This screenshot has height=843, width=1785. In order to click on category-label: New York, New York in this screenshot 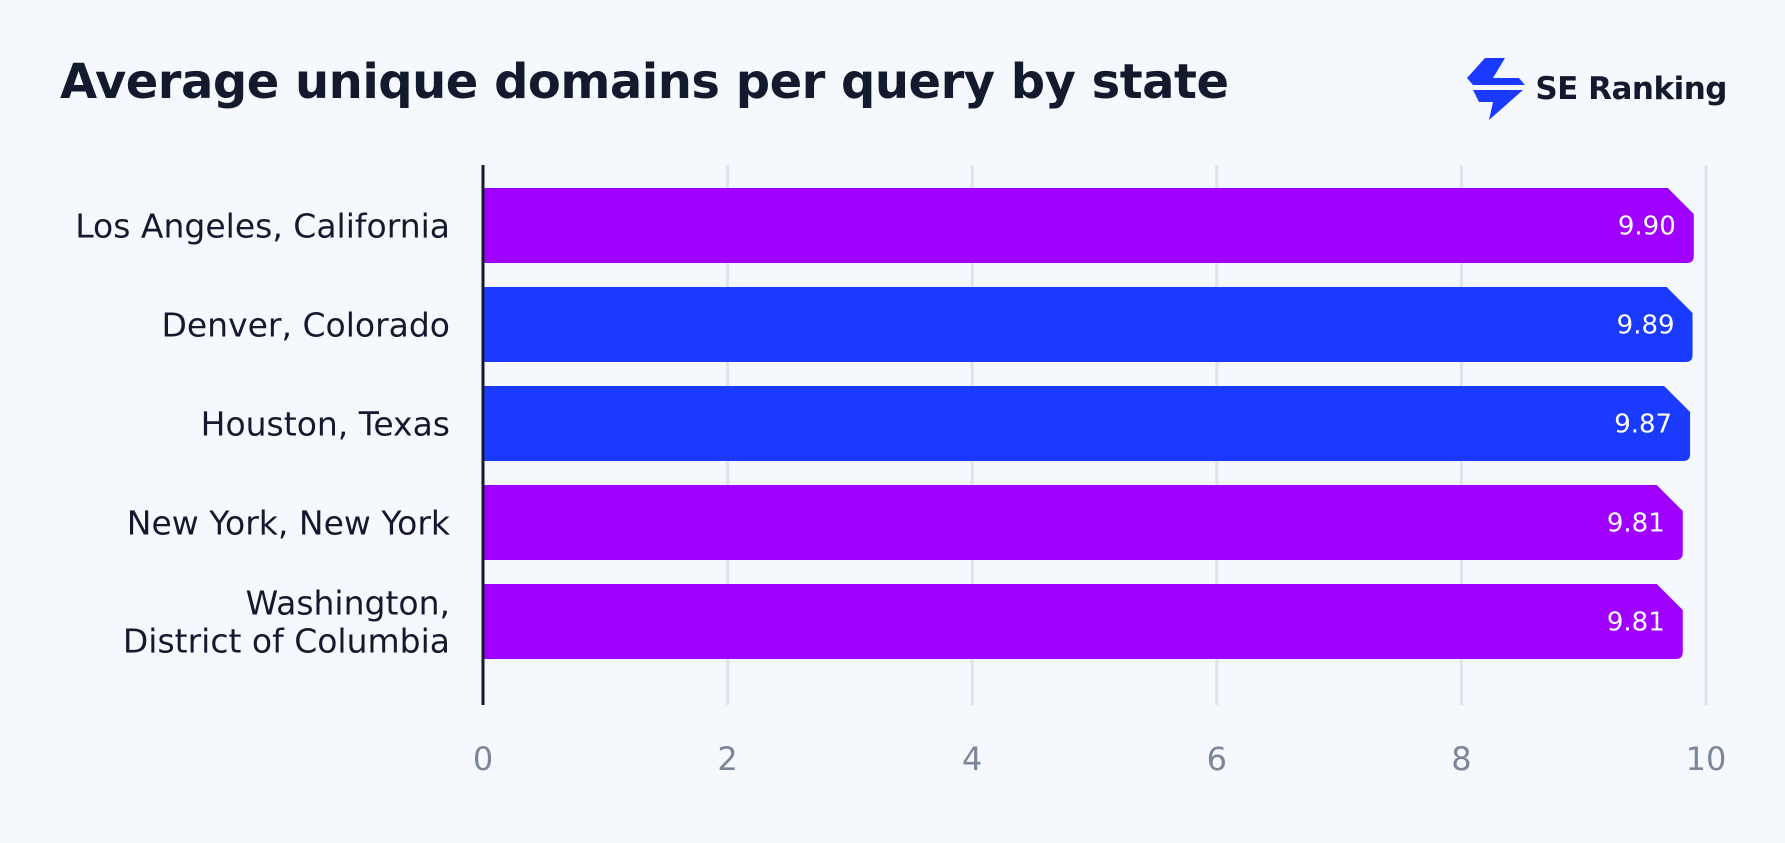, I will do `click(289, 523)`.